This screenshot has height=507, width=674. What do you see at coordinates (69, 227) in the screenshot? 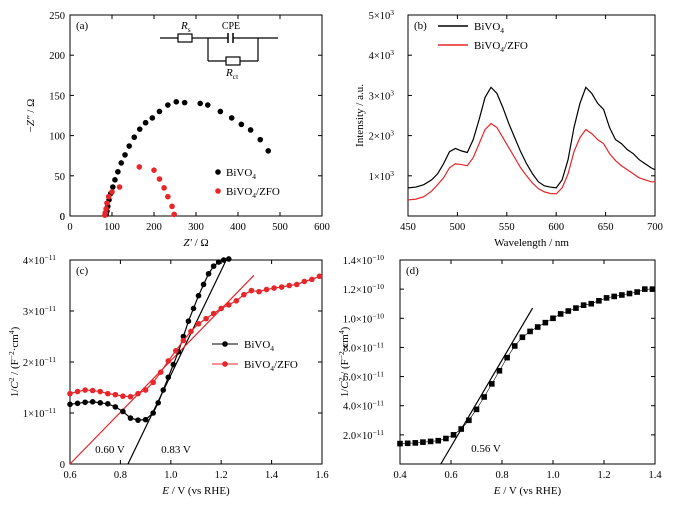
I see `x-tick-label: 0` at bounding box center [69, 227].